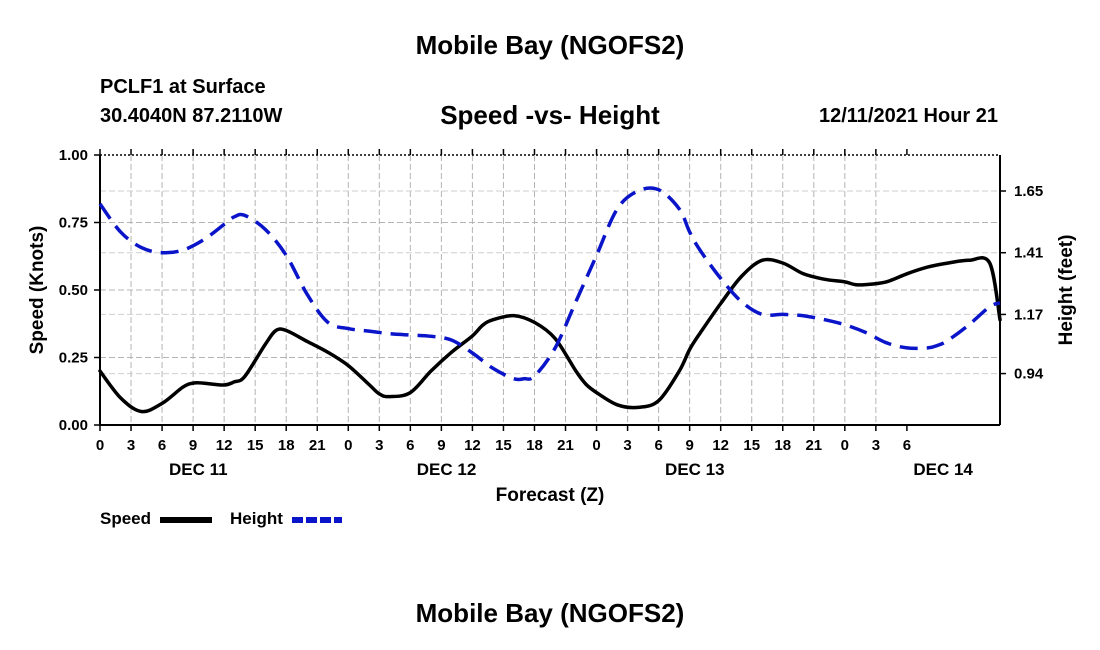  What do you see at coordinates (73, 290) in the screenshot?
I see `y-left-tick-label: 0.50` at bounding box center [73, 290].